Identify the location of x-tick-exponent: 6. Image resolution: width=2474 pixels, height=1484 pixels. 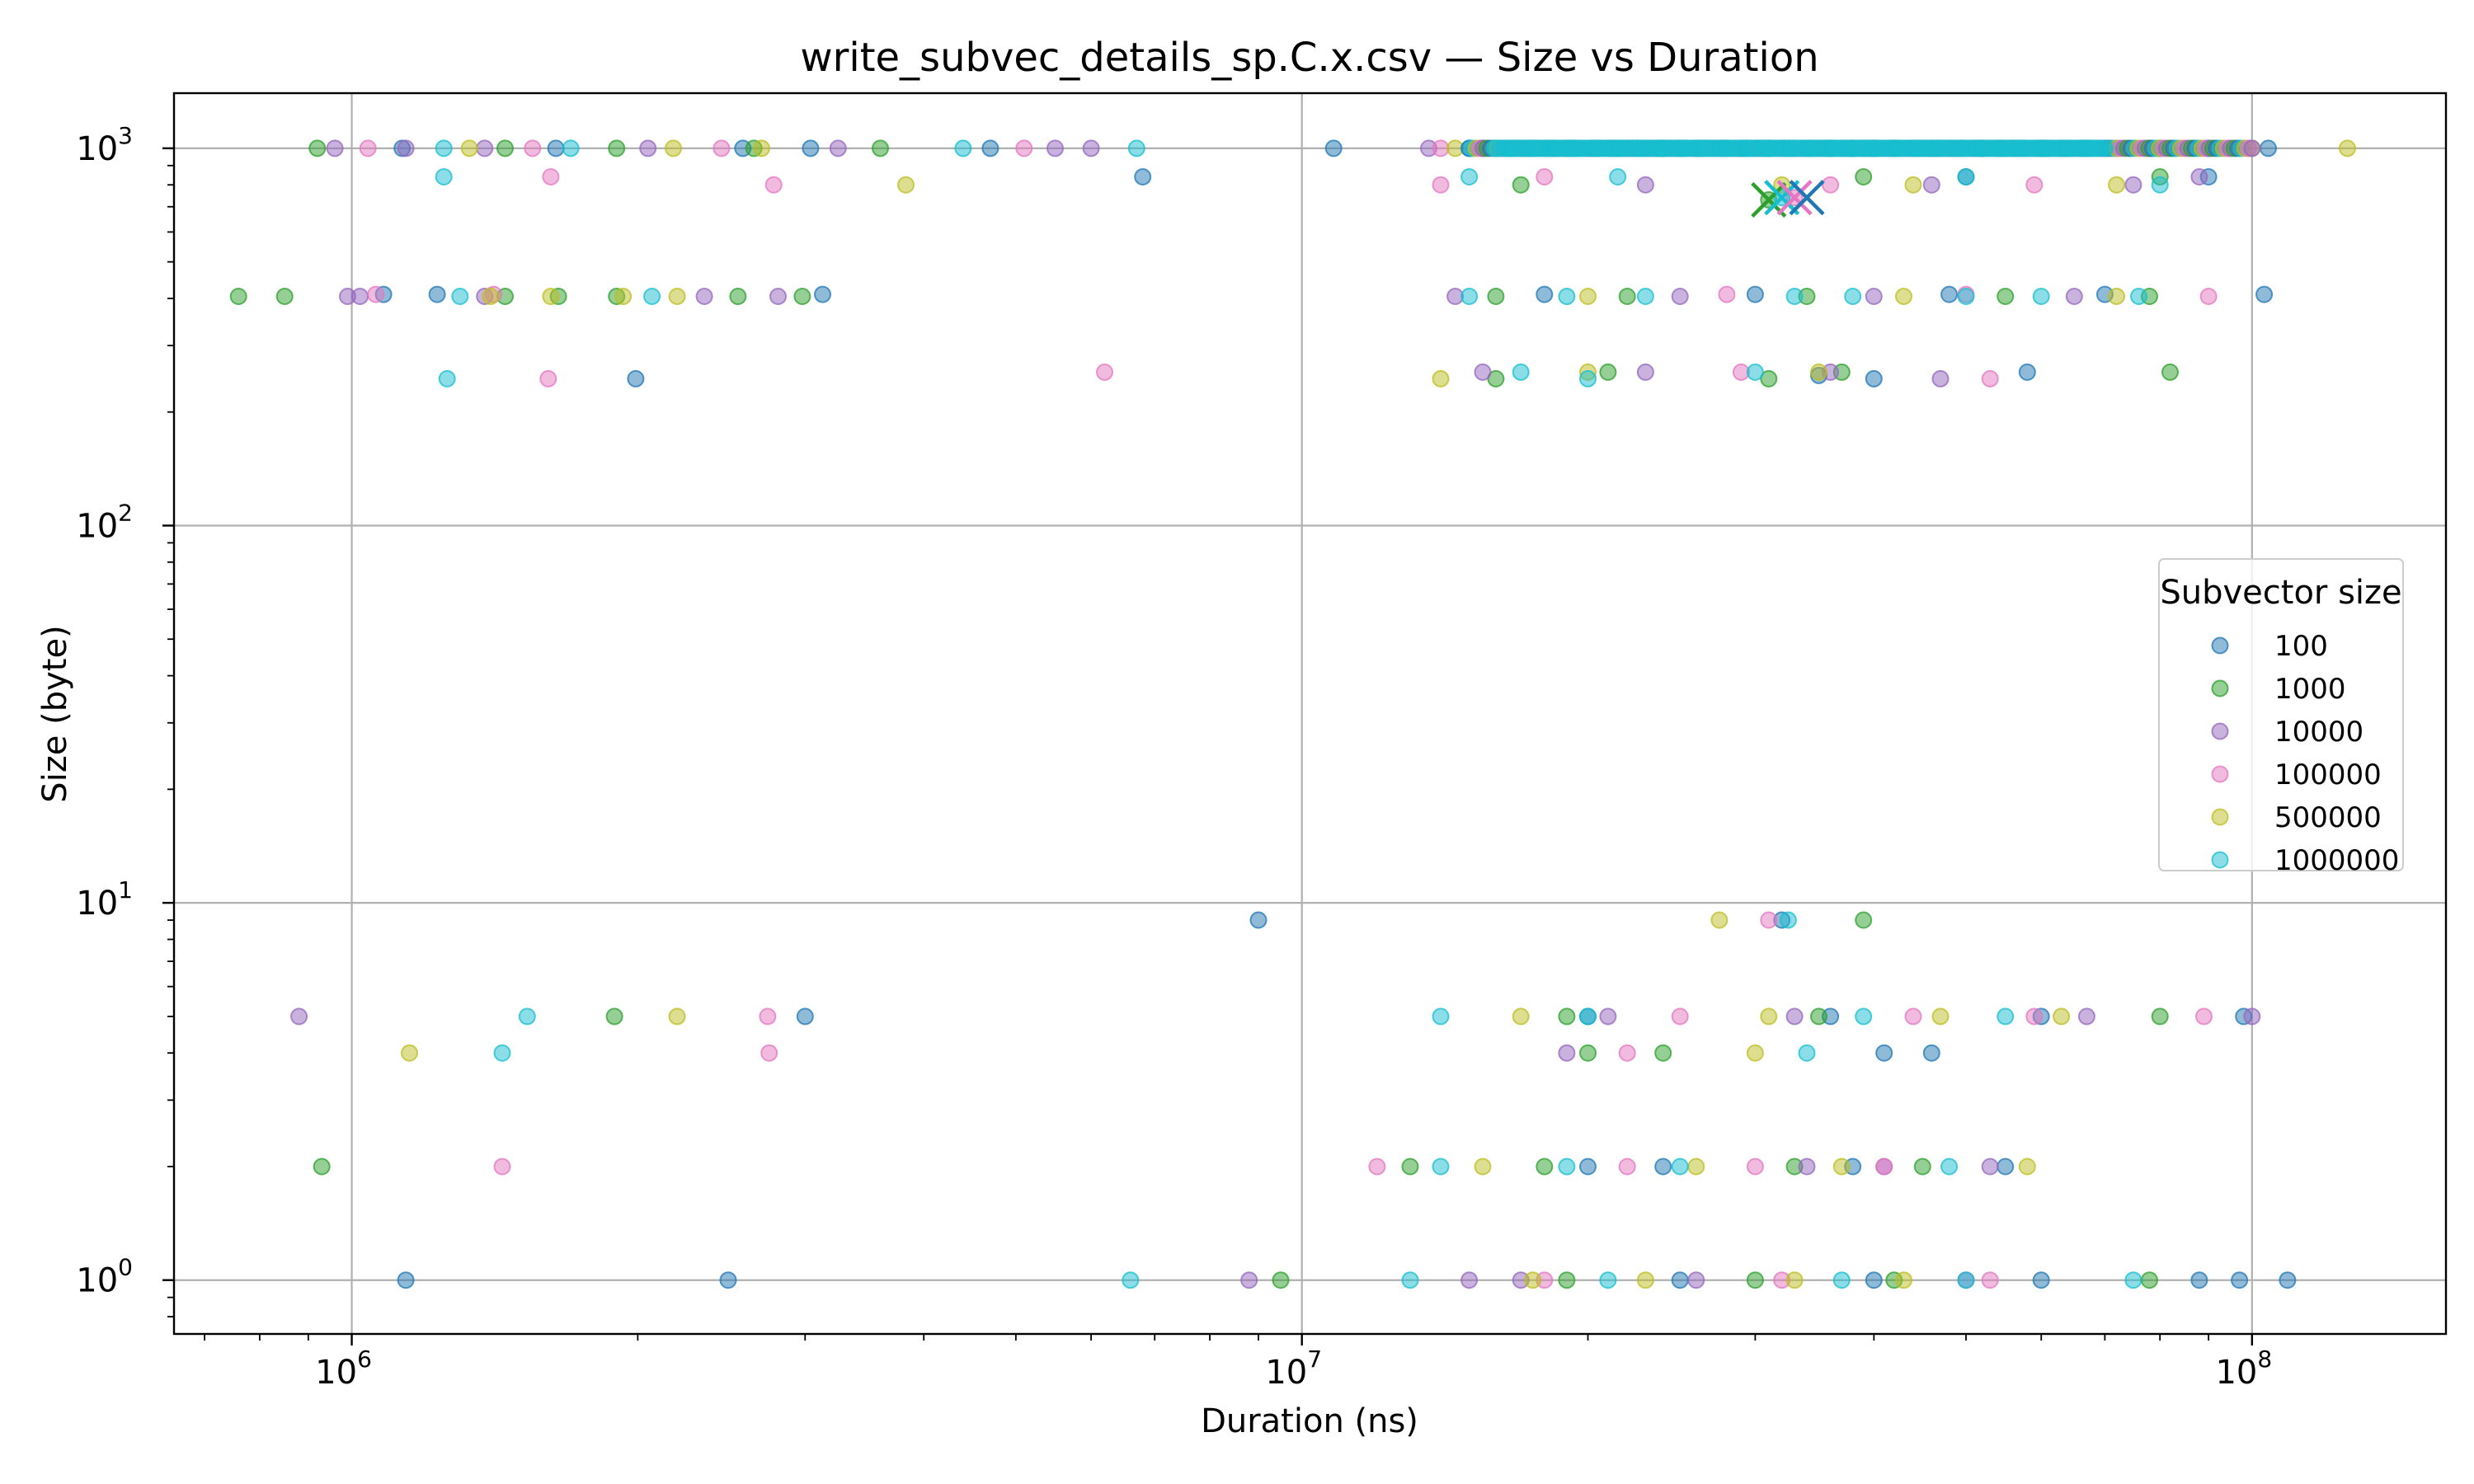
(364, 1359).